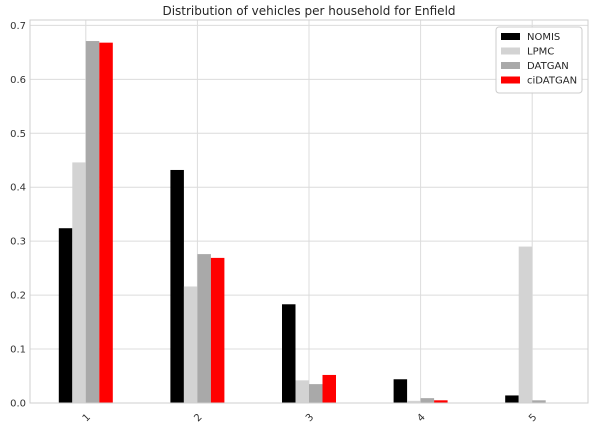 The image size is (595, 429). I want to click on legend: NOMIS LPMC DATGAN ciDATGAN, so click(539, 60).